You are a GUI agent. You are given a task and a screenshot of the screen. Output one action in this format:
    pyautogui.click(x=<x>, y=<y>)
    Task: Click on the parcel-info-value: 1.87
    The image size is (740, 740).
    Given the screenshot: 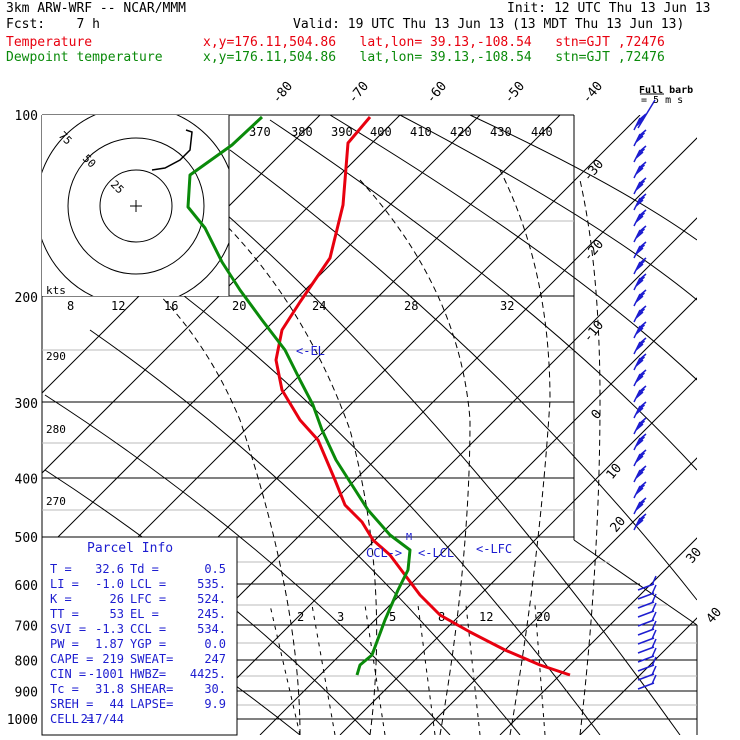 What is the action you would take?
    pyautogui.click(x=109, y=644)
    